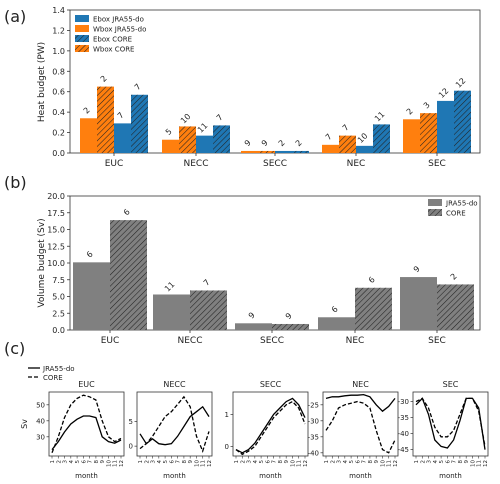 This screenshot has height=484, width=500. Describe the element at coordinates (61, 82) in the screenshot. I see `y-axis-a: 0.0 0.2 0.4 0.6 0.8 1.0 1.2 1.4` at that location.